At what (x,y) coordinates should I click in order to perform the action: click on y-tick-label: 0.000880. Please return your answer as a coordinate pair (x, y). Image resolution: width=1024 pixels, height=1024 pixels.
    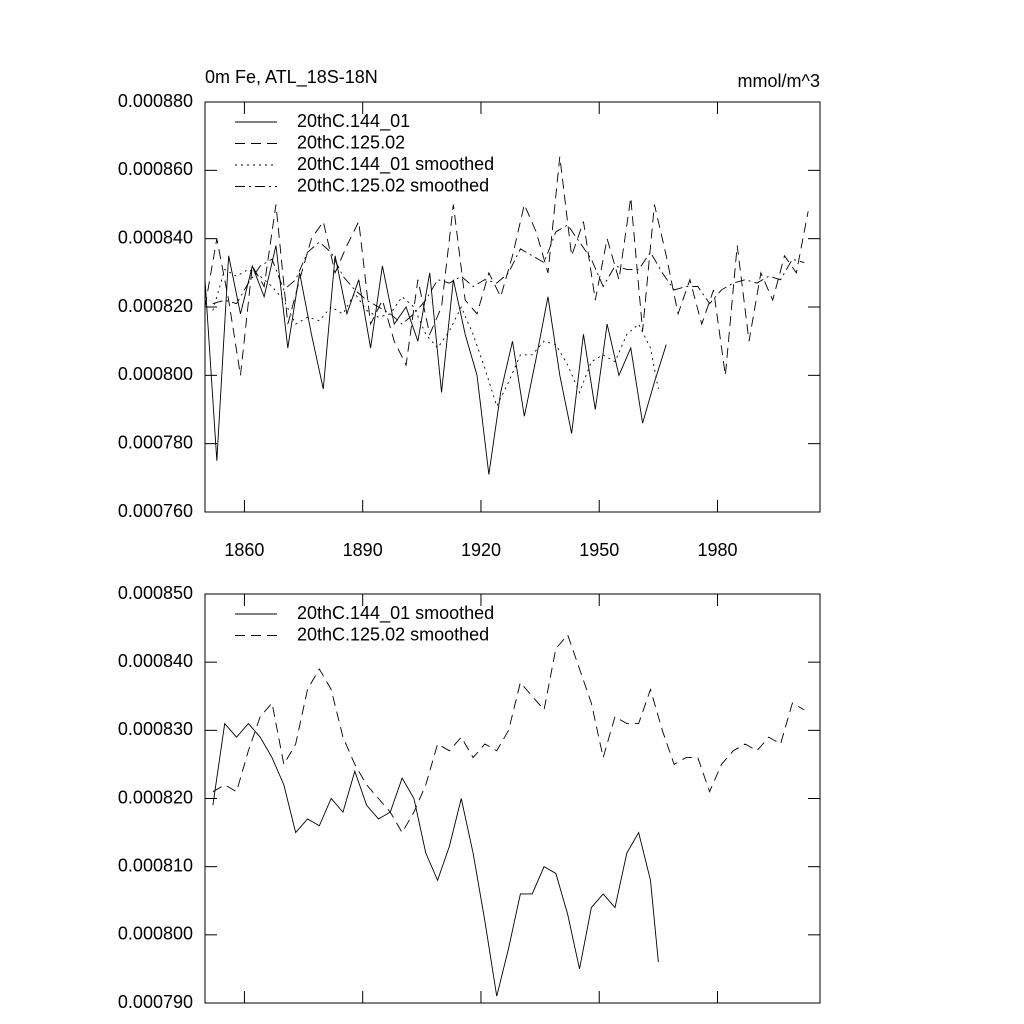
    Looking at the image, I should click on (155, 101).